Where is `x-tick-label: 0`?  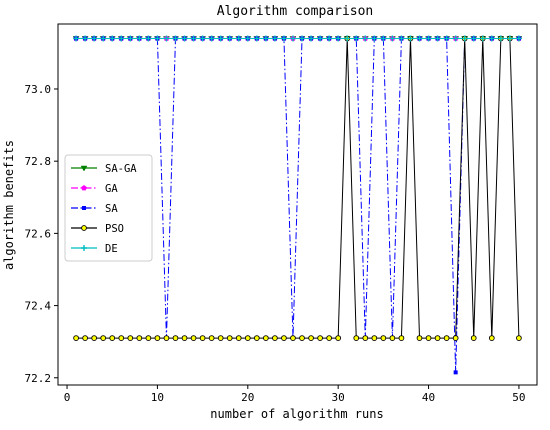 x-tick-label: 0 is located at coordinates (67, 397).